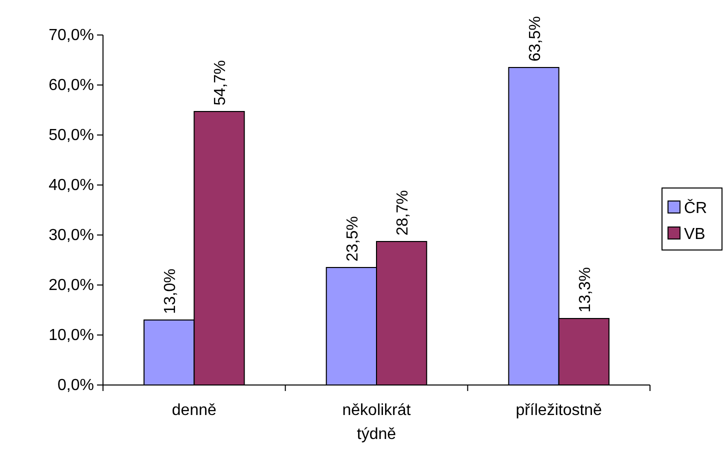 The width and height of the screenshot is (727, 461). Describe the element at coordinates (194, 410) in the screenshot. I see `x-tick-label: denně` at that location.